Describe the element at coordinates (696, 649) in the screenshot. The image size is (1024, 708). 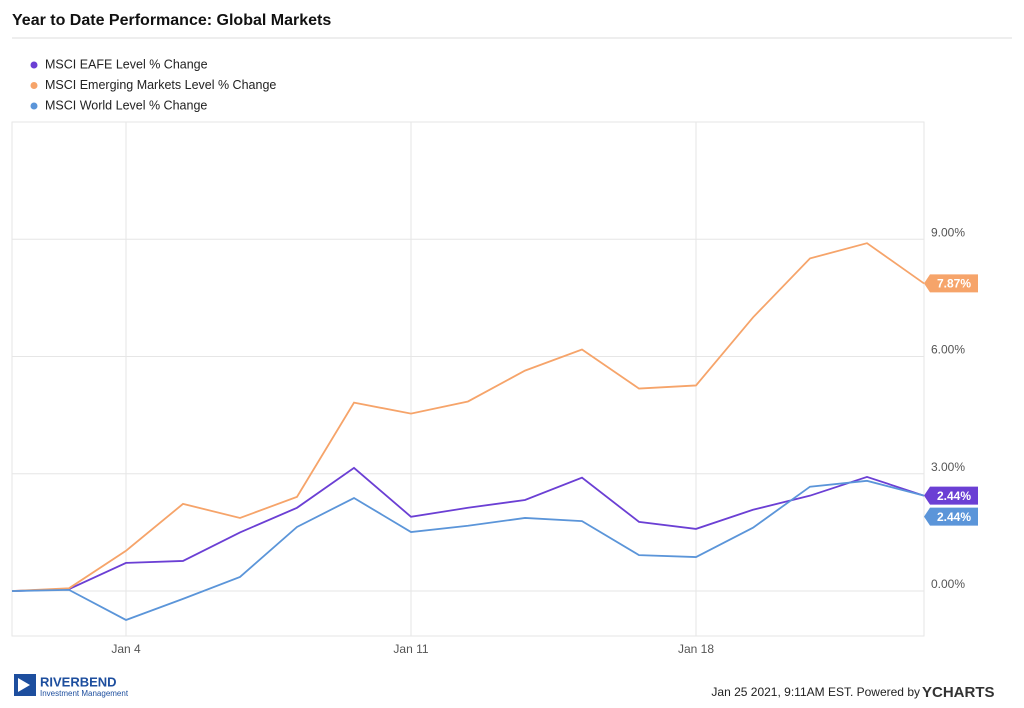
I see `x-tick-label: Jan 18` at that location.